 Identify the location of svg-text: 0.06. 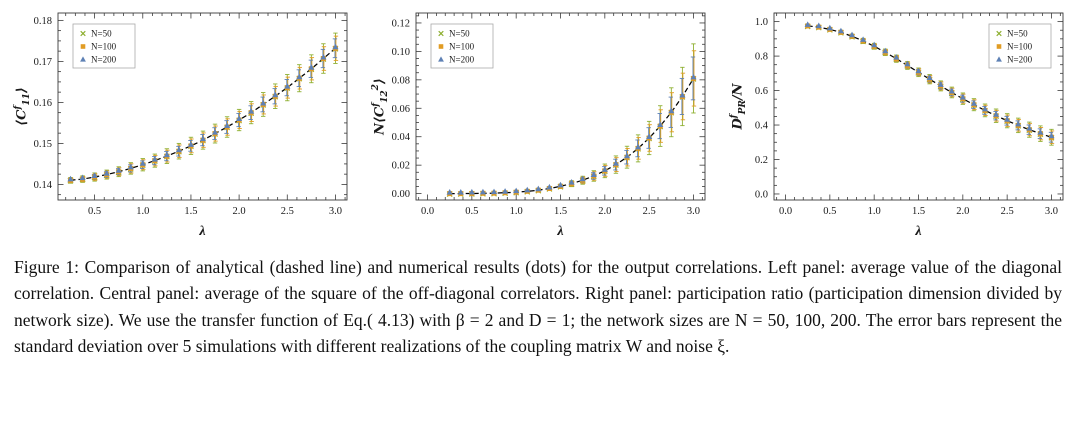
(401, 109).